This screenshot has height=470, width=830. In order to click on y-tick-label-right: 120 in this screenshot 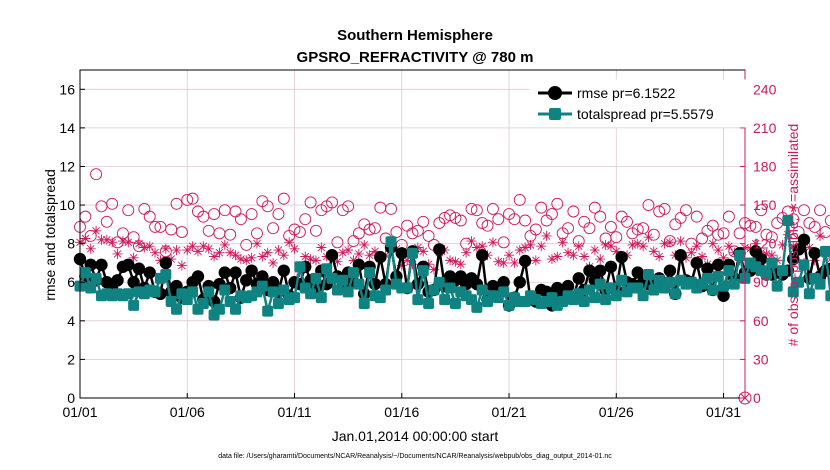, I will do `click(765, 244)`.